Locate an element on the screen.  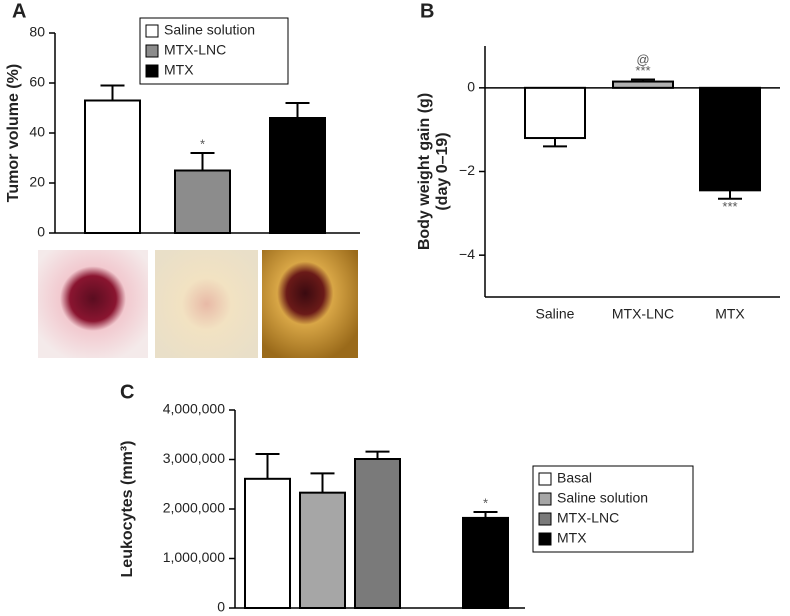
y-tick-label: 3,000,000 is located at coordinates (194, 458).